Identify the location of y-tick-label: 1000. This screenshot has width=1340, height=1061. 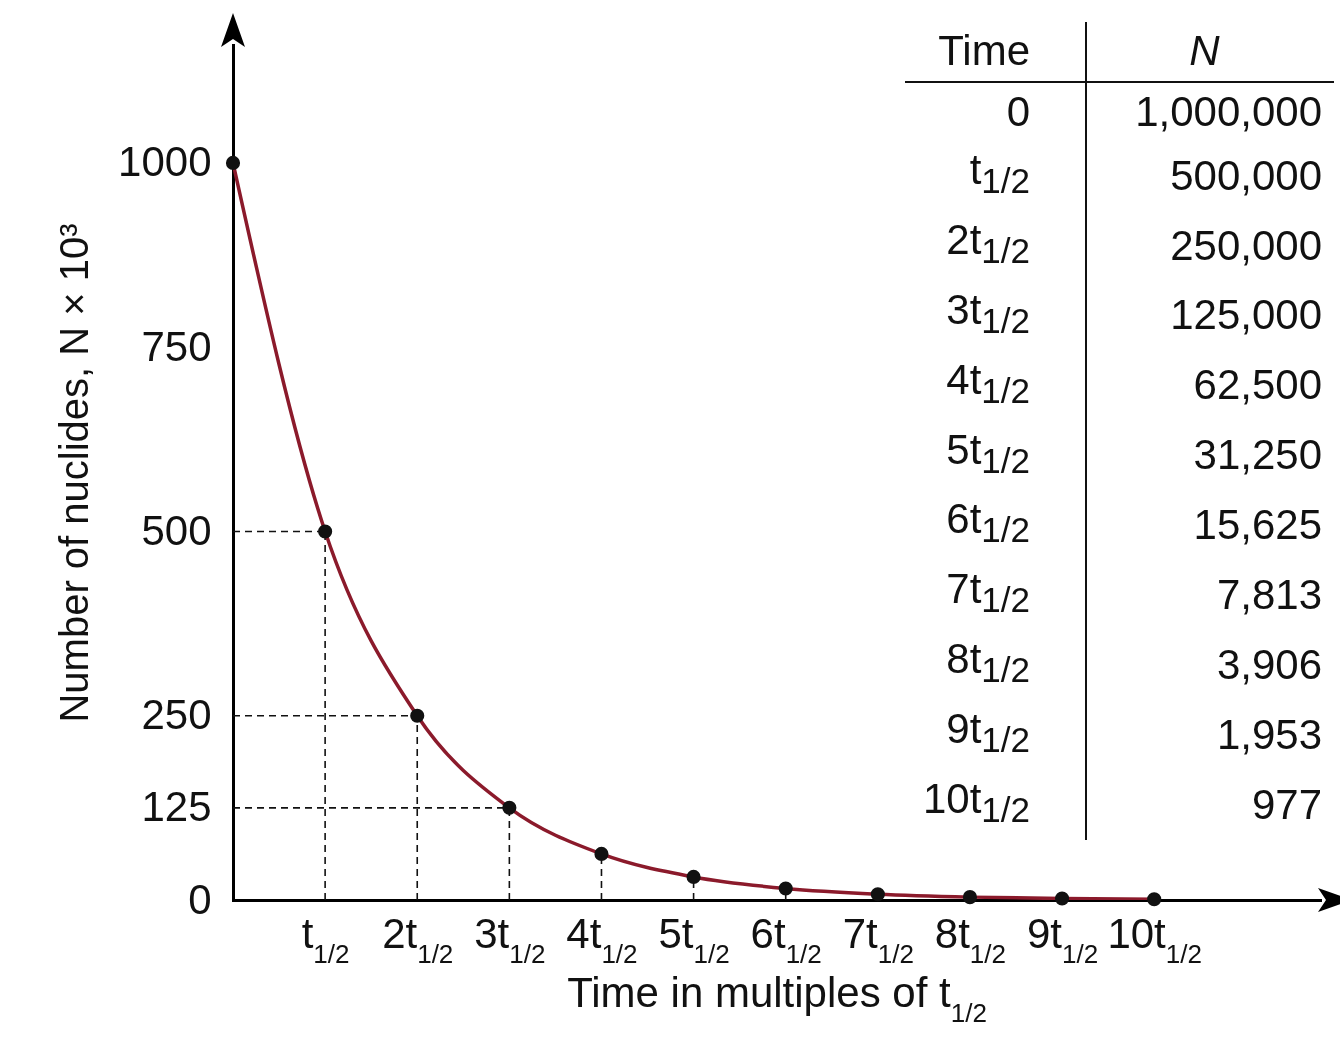
(165, 162).